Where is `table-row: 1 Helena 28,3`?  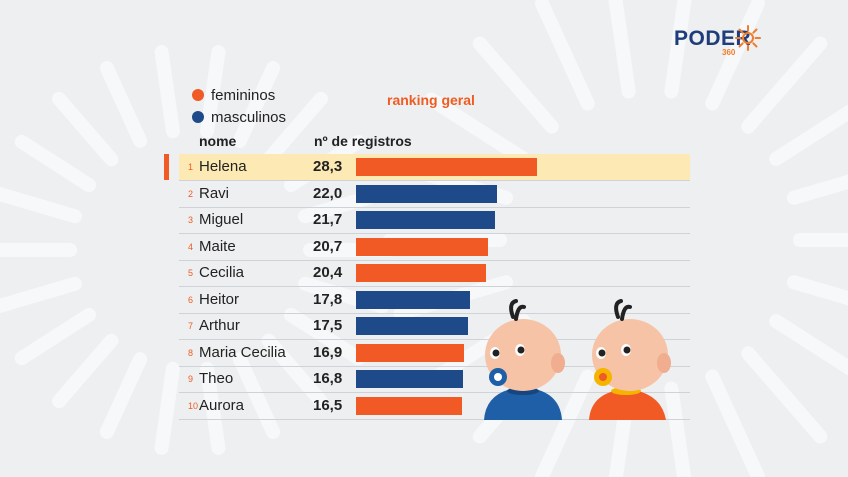
table-row: 1 Helena 28,3 is located at coordinates (427, 167).